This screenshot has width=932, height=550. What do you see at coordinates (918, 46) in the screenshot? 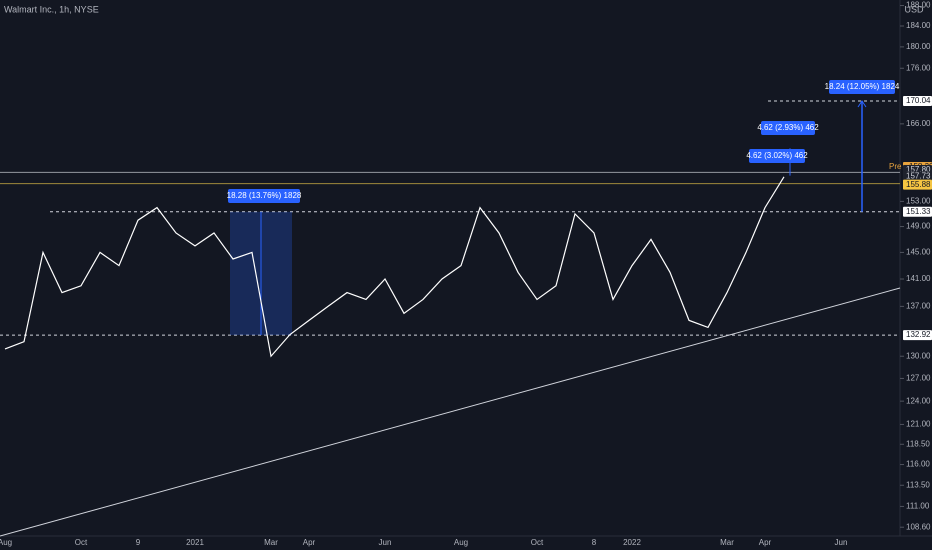
I see `y-tick-label: 180.00` at bounding box center [918, 46].